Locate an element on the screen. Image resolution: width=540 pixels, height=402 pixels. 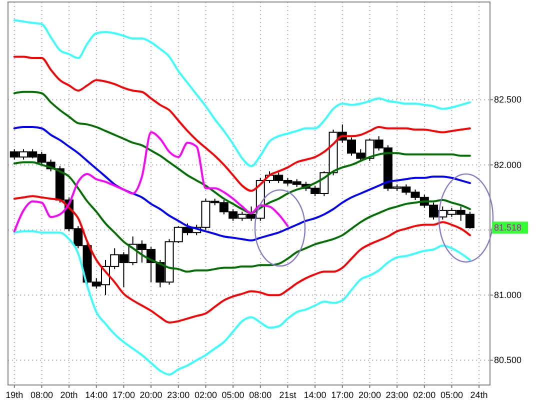
y-tick-label: 82.500 is located at coordinates (508, 99).